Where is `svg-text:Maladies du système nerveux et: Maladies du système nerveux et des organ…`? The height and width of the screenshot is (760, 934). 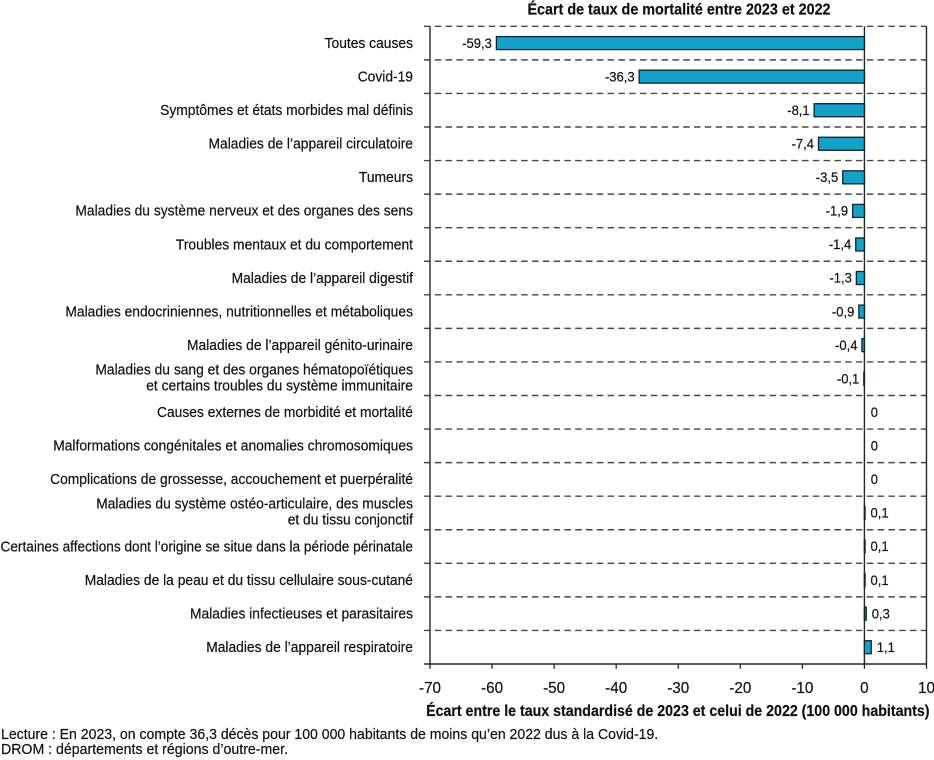
svg-text:Maladies du système nerveux et: Maladies du système nerveux et des organ… is located at coordinates (244, 211).